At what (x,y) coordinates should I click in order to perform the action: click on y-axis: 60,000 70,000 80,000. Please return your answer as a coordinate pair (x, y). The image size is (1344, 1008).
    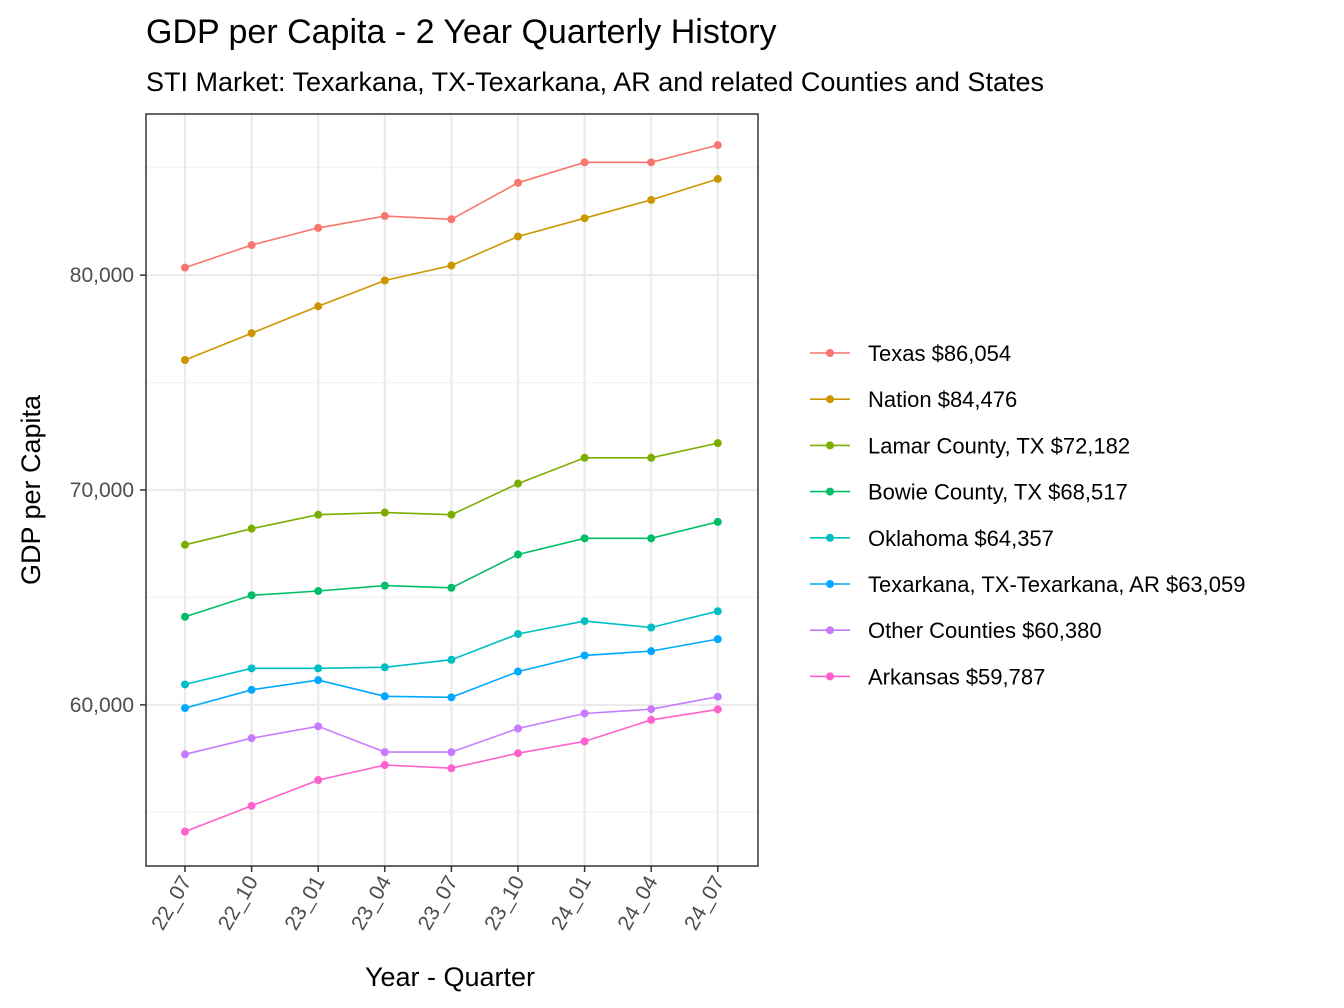
    Looking at the image, I should click on (108, 490).